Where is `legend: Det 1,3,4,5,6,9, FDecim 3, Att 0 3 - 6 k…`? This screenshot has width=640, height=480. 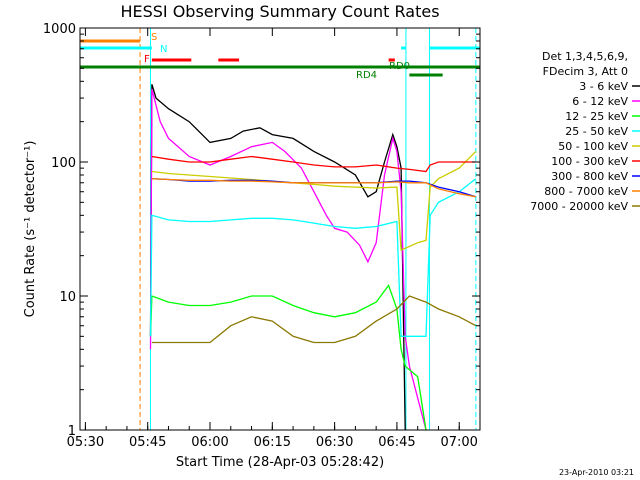 legend: Det 1,3,4,5,6,9, FDecim 3, Att 0 3 - 6 k… is located at coordinates (585, 131).